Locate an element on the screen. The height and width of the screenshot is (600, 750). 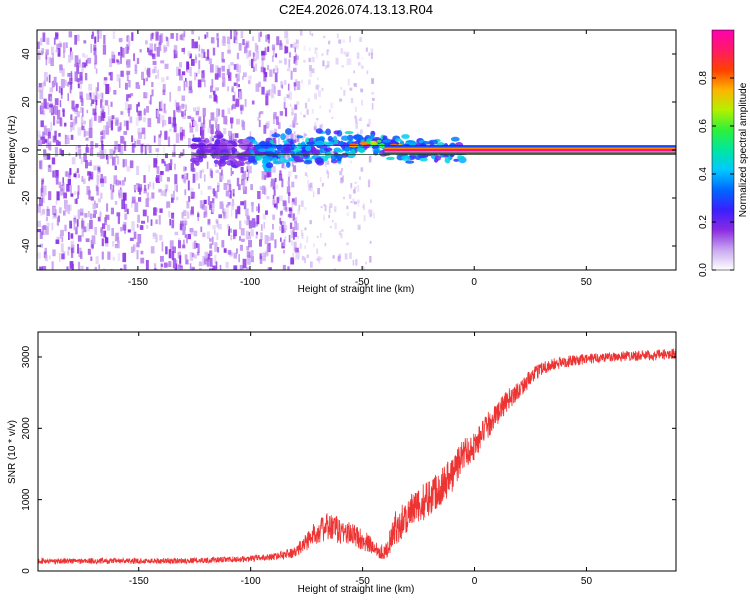
spectrogram-x-axis-label: Height of straight line (km) is located at coordinates (356, 289).